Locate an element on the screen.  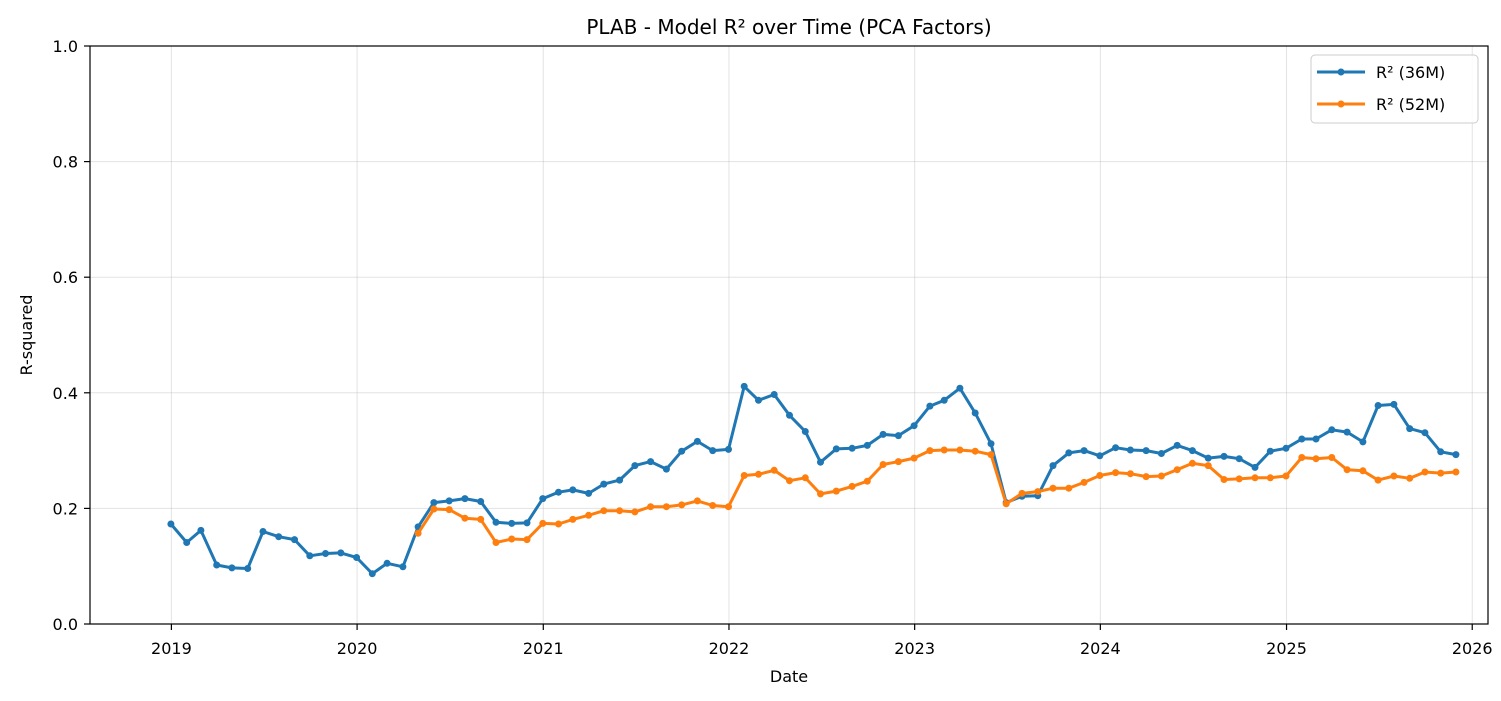
y-tick-label-1: 0.2 is located at coordinates (65, 508).